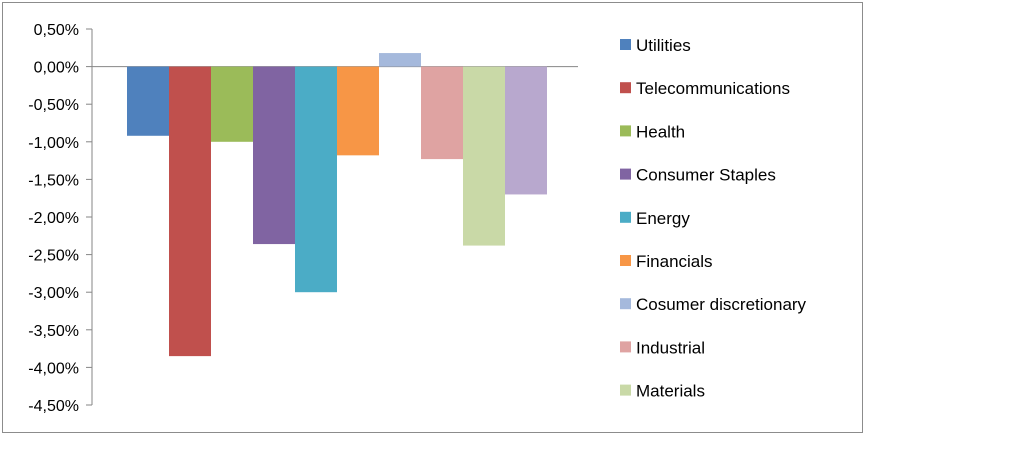  What do you see at coordinates (53, 256) in the screenshot?
I see `y-tick-label: -2,50%` at bounding box center [53, 256].